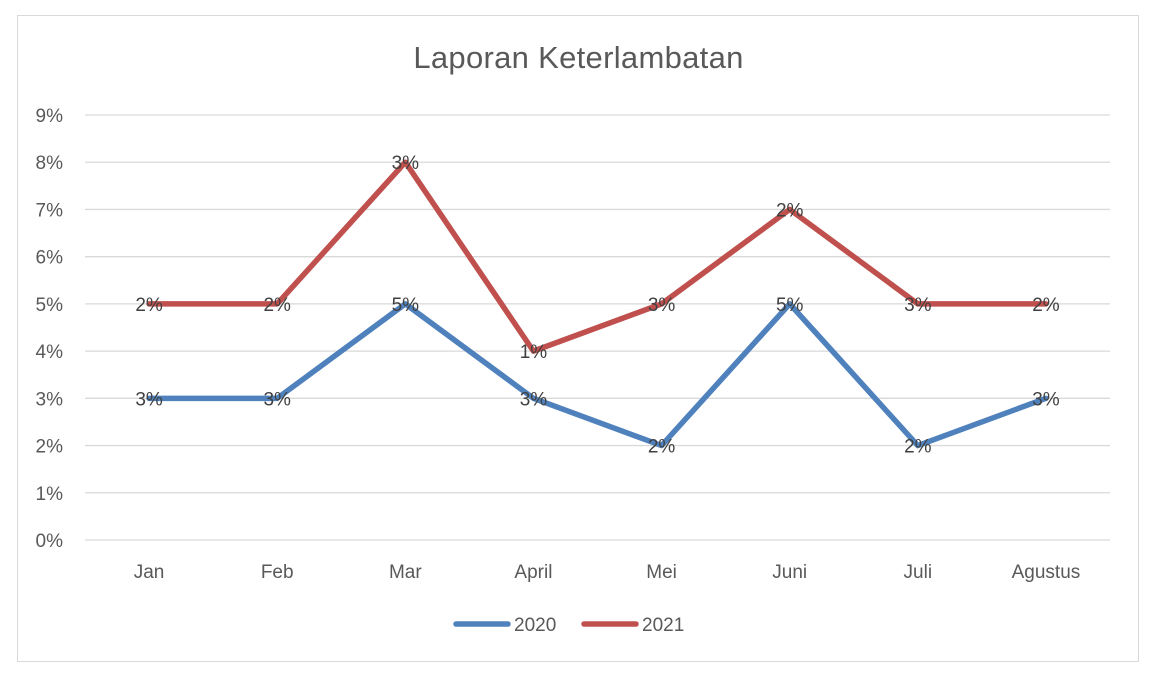 Image resolution: width=1157 pixels, height=676 pixels. What do you see at coordinates (277, 572) in the screenshot?
I see `x-tick-label: Feb` at bounding box center [277, 572].